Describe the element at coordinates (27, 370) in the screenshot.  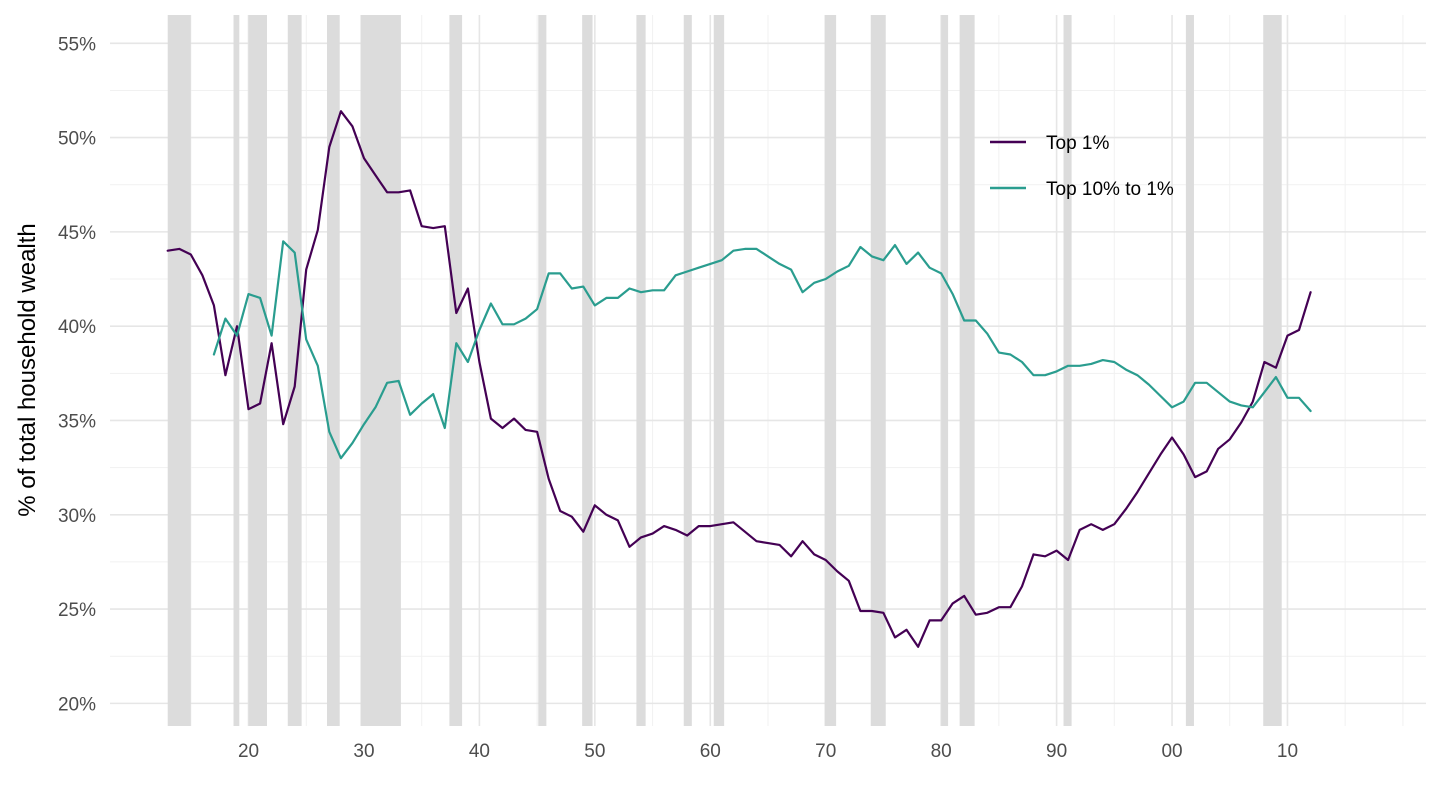
I see `y-axis-title: % of total household wealth` at that location.